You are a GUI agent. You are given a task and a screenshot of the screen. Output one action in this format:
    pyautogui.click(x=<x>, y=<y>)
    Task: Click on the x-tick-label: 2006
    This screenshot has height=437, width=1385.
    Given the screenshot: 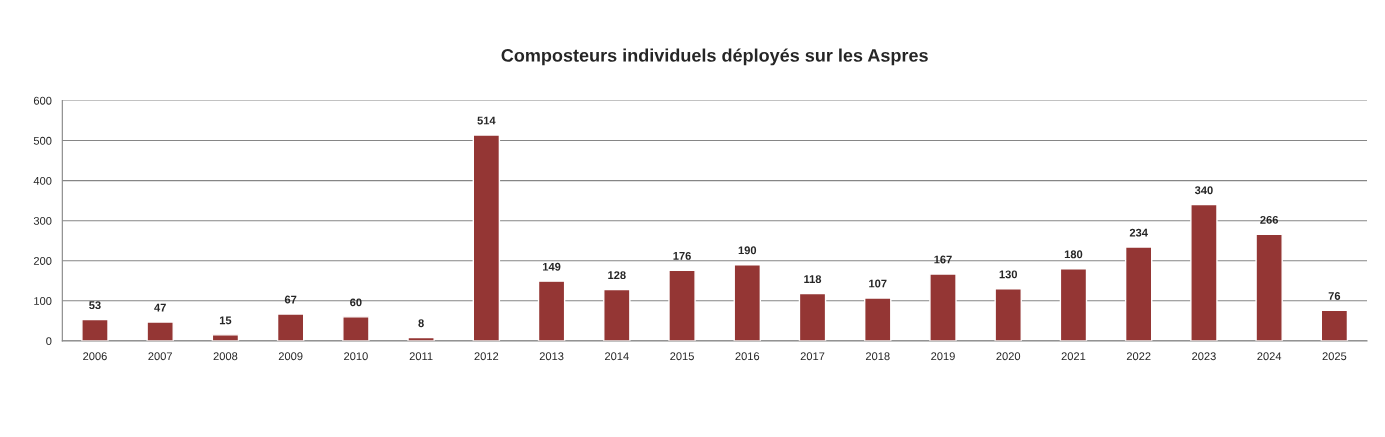 What is the action you would take?
    pyautogui.click(x=95, y=356)
    